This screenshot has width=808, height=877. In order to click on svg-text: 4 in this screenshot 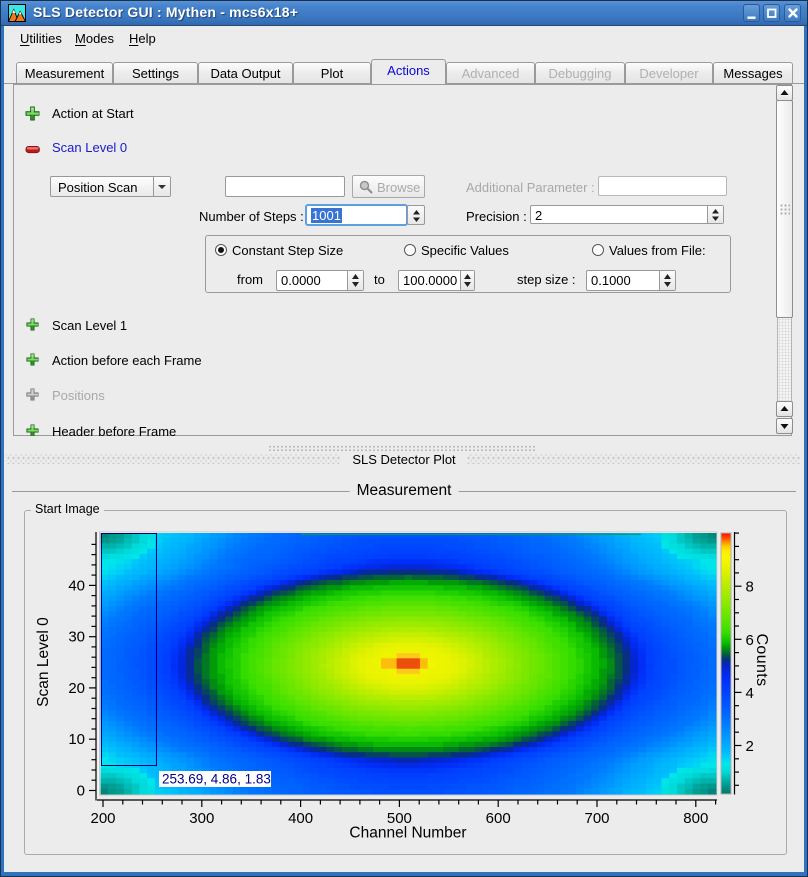, I will do `click(750, 693)`.